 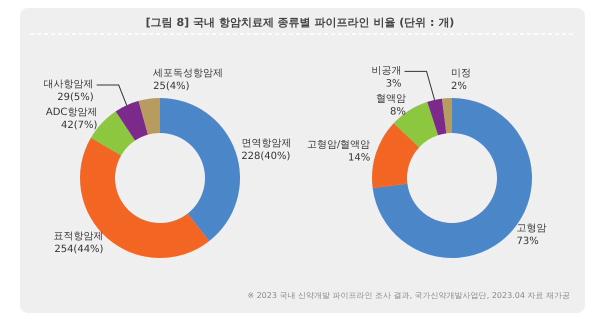 I want to click on slice-label: 세포독성항암제, so click(x=188, y=73).